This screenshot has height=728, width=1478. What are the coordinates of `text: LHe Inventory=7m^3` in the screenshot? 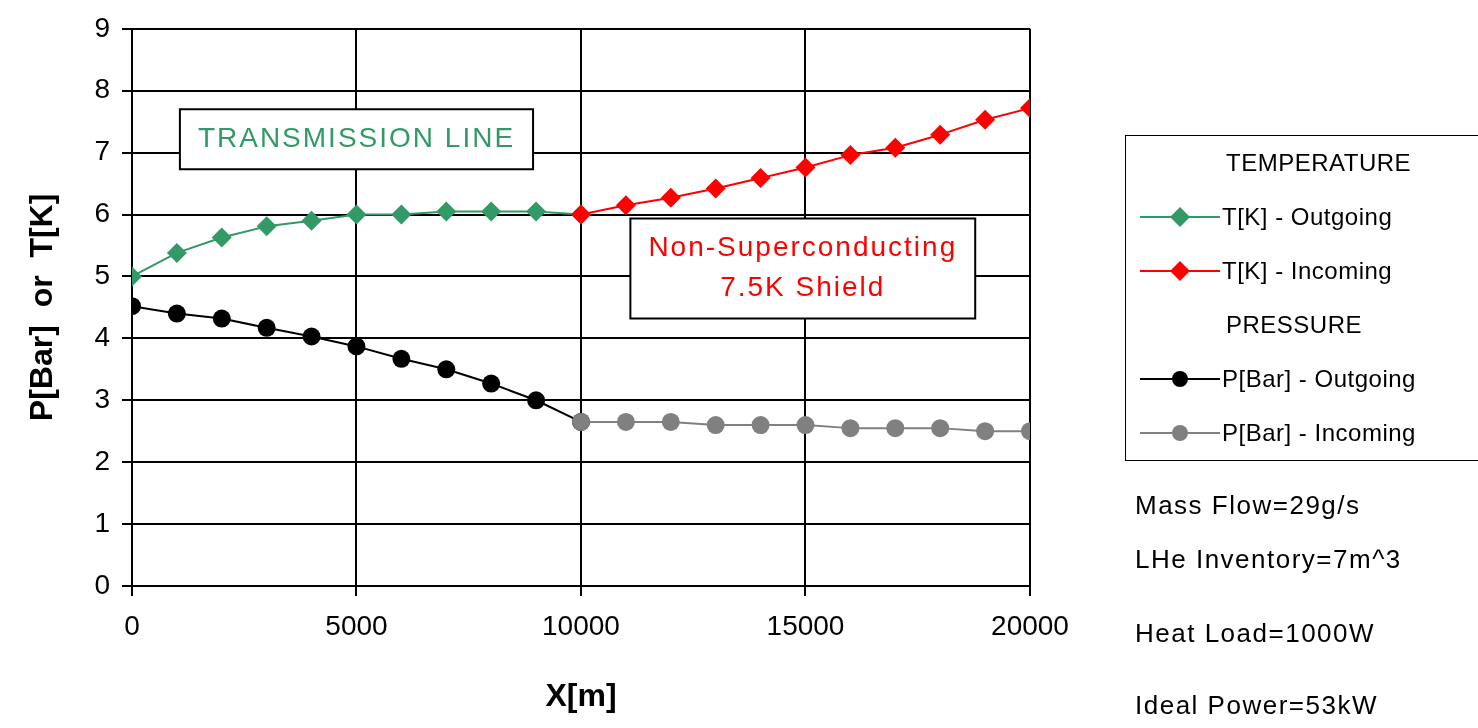 It's located at (1268, 559).